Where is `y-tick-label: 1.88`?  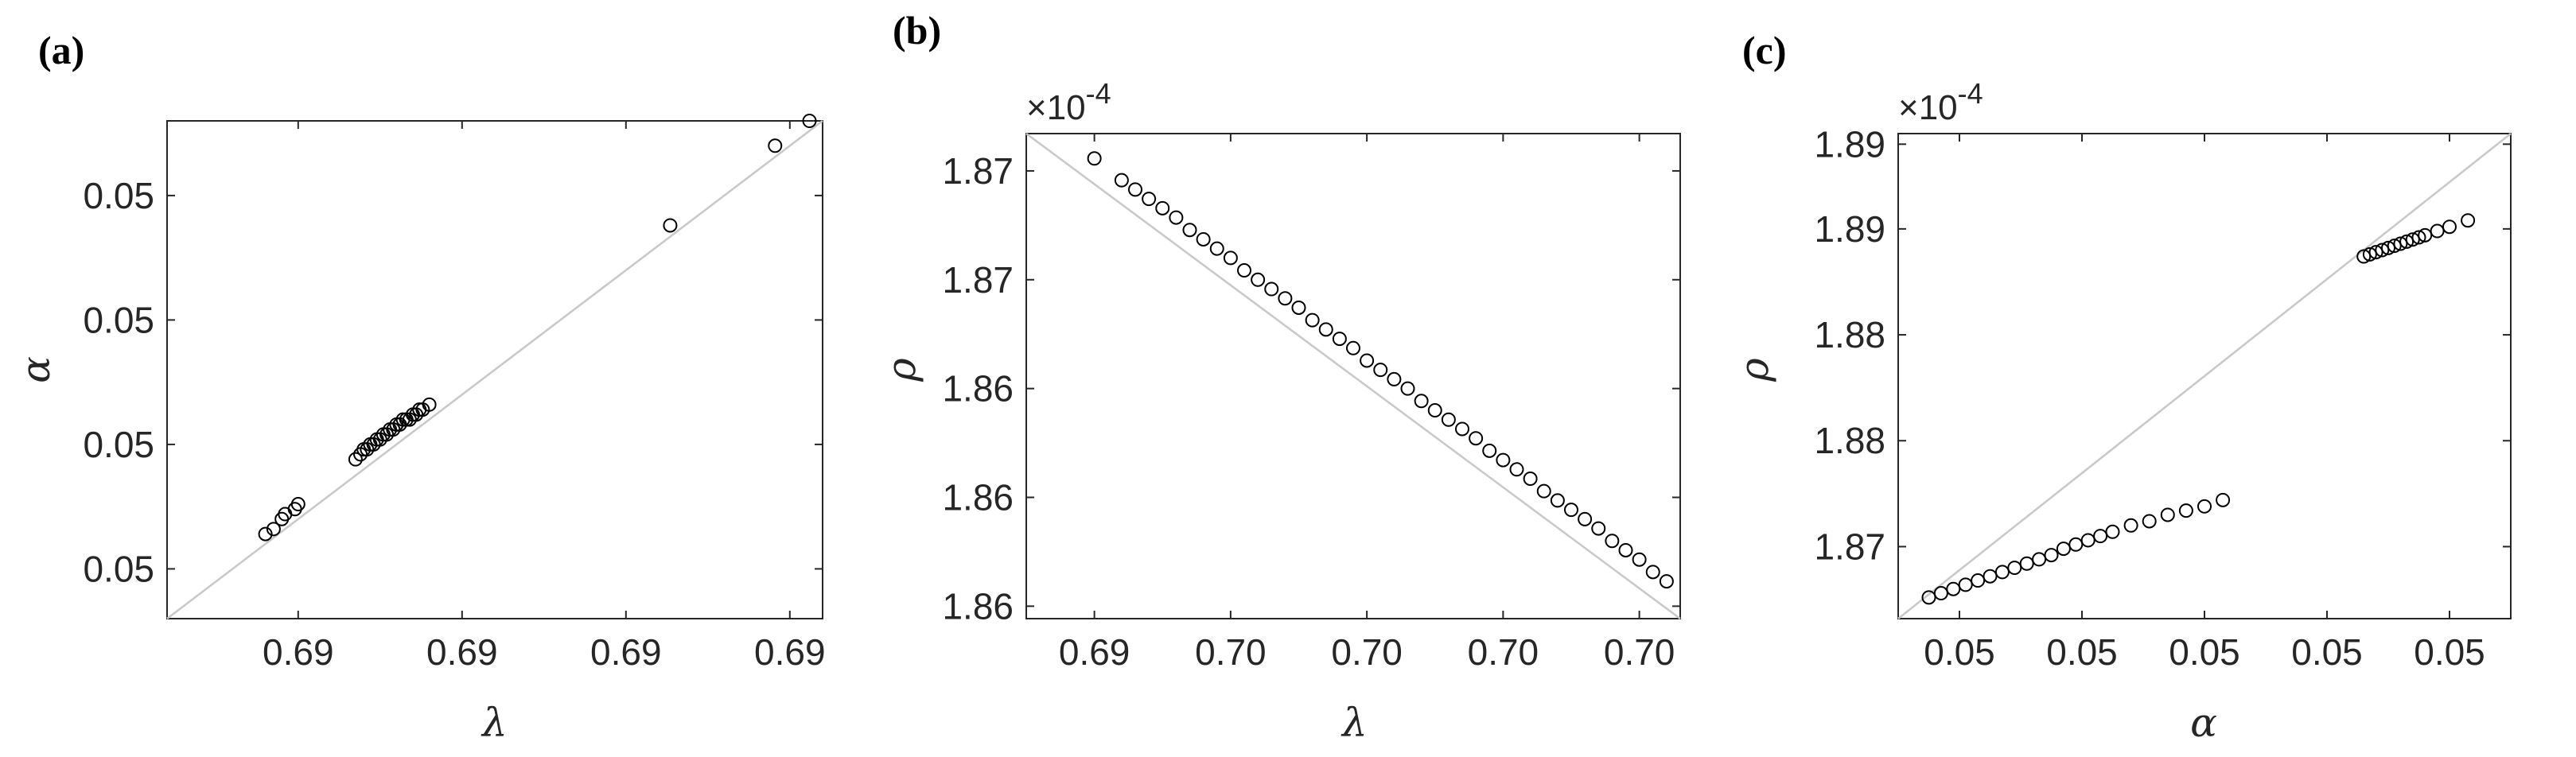
y-tick-label: 1.88 is located at coordinates (1850, 334).